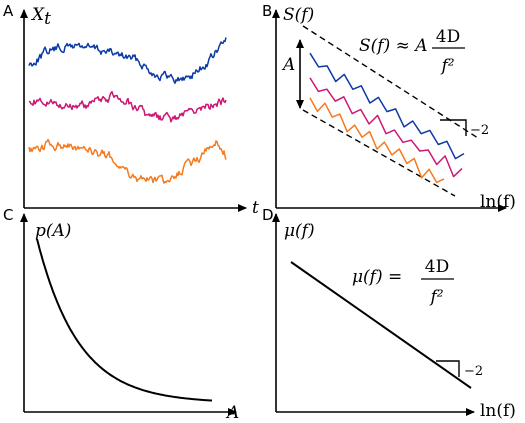  Describe the element at coordinates (255, 208) in the screenshot. I see `panel-a-xlabel: t` at that location.